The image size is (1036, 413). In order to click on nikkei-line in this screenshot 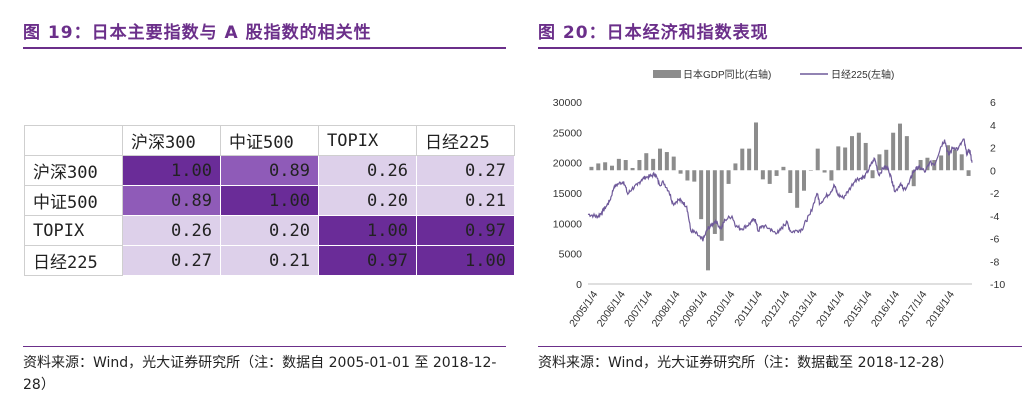, I will do `click(780, 190)`.